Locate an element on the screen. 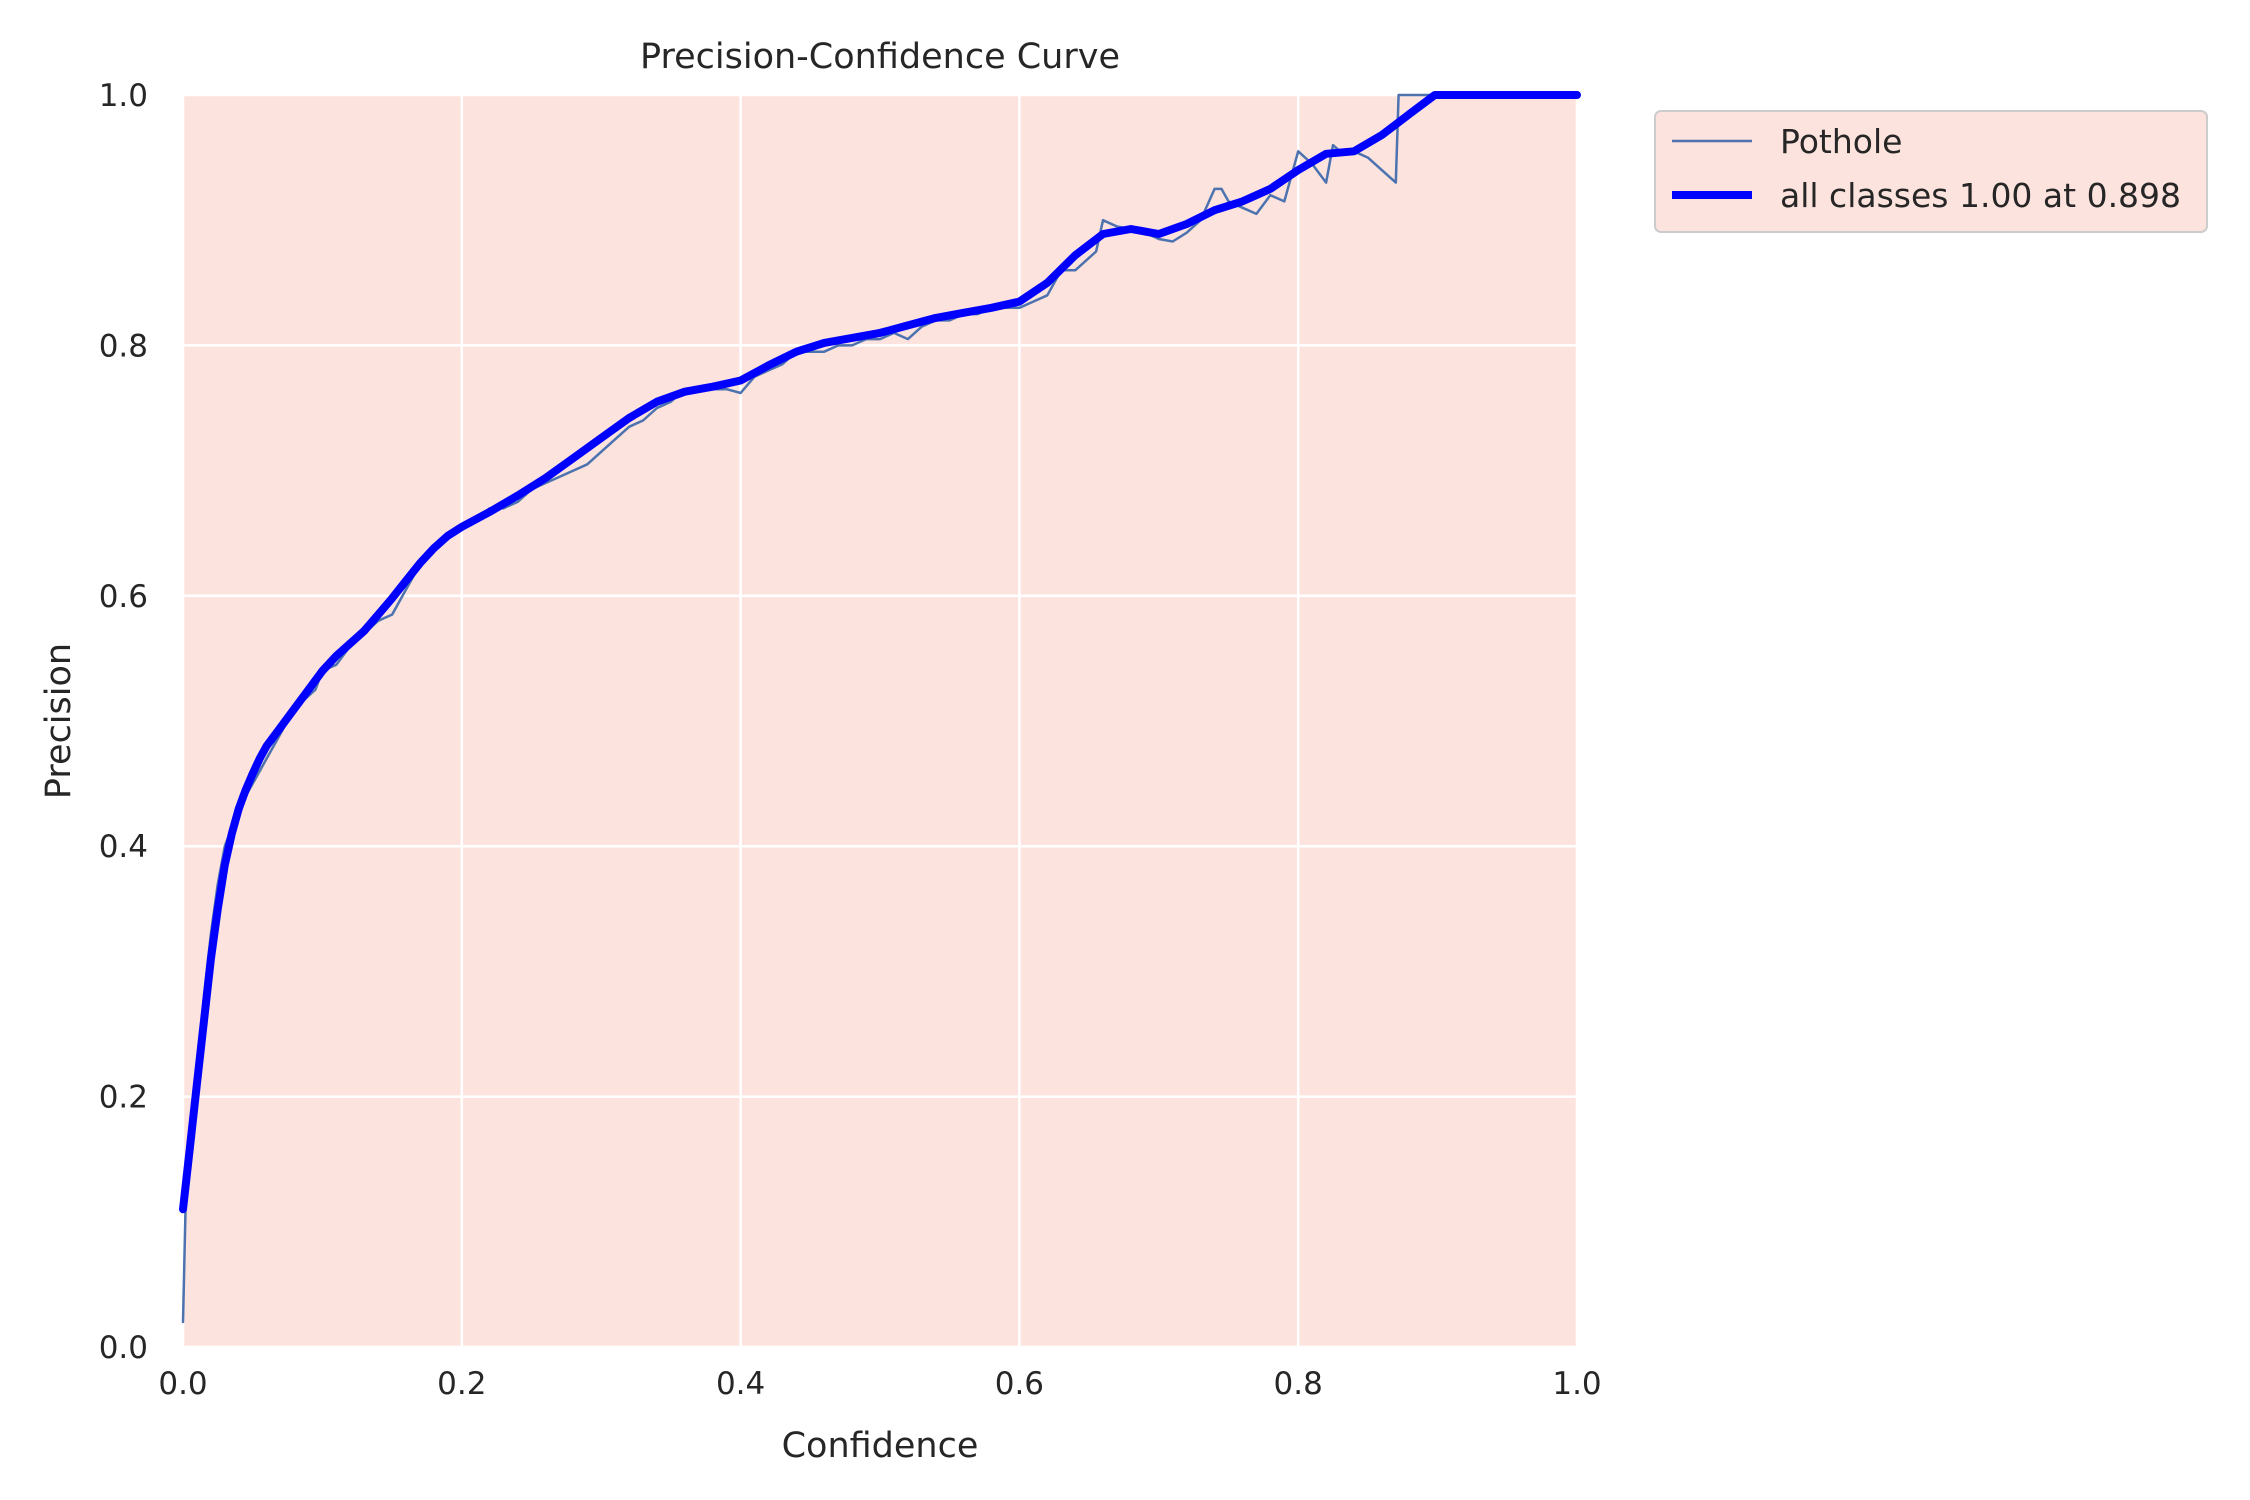 This screenshot has width=2250, height=1500. y-tick-labels: 0.0 0.2 0.4 0.6 0.8 1.0 is located at coordinates (123, 722).